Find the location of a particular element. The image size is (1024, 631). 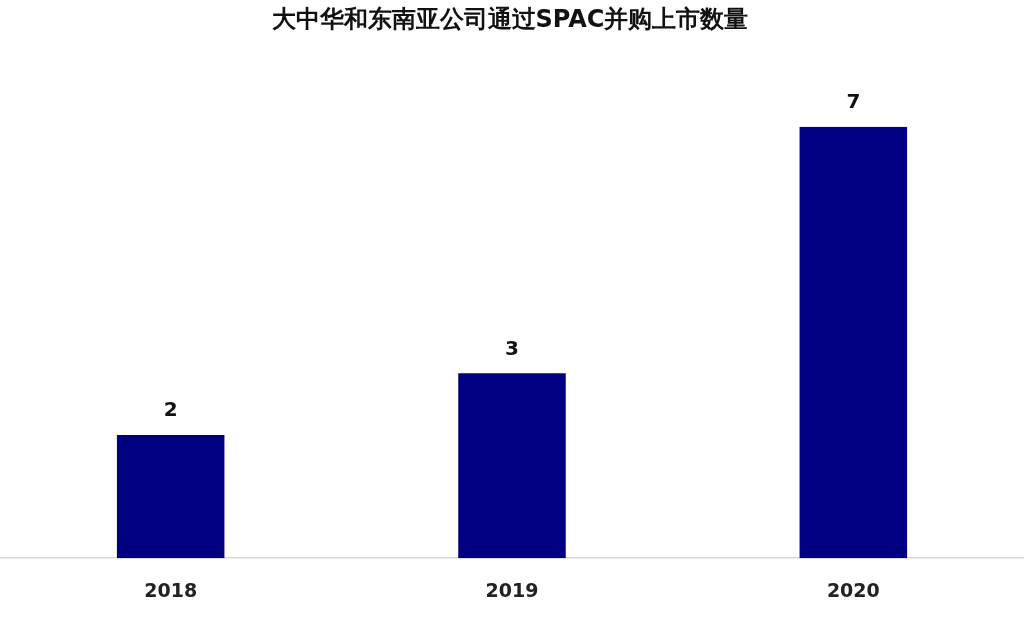

x-tick-label: 2019 is located at coordinates (512, 589).